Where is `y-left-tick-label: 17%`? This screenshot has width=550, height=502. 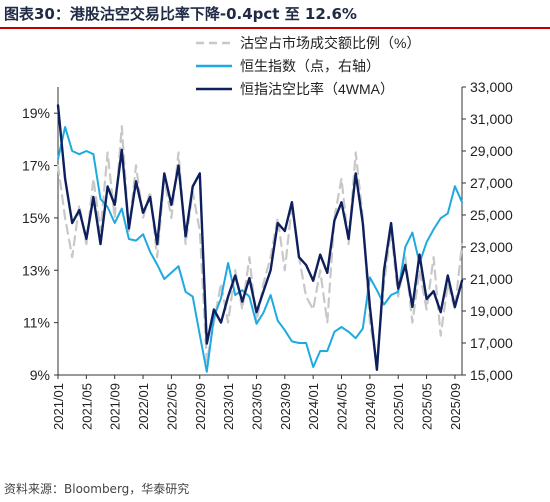
y-left-tick-label: 17% is located at coordinates (36, 166).